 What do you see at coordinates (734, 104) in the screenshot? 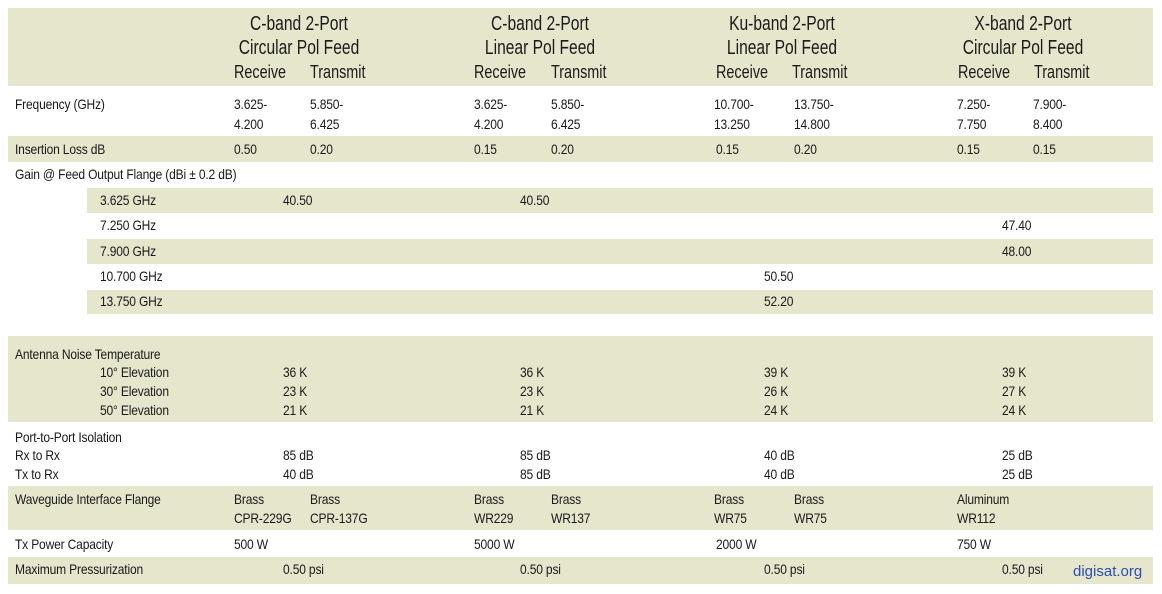
I see `frequency-value: 10.700-` at bounding box center [734, 104].